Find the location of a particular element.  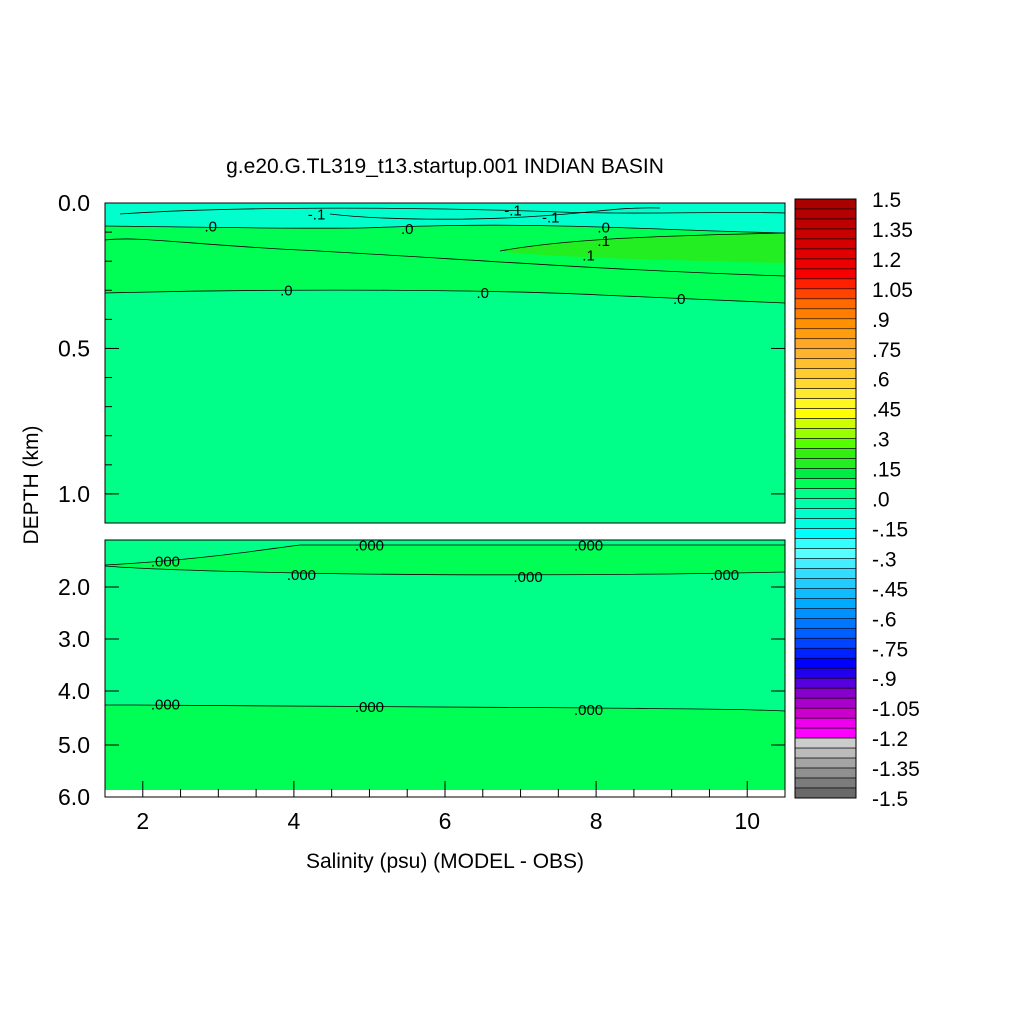

colorbar-label: -.3 is located at coordinates (884, 559).